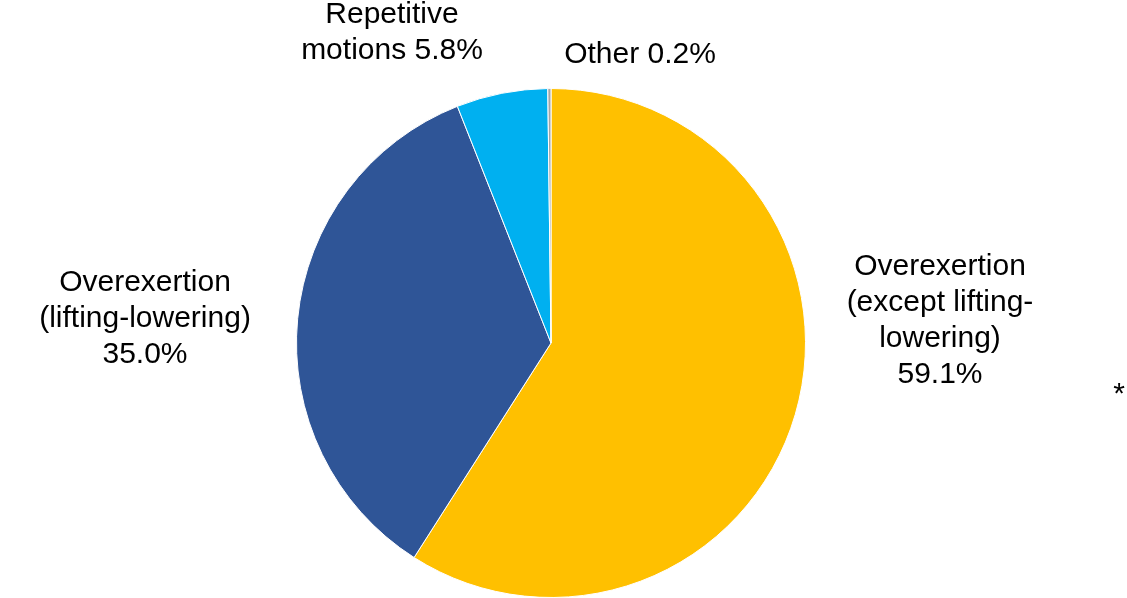 The height and width of the screenshot is (598, 1127). Describe the element at coordinates (940, 373) in the screenshot. I see `data-label: 59.1%` at that location.